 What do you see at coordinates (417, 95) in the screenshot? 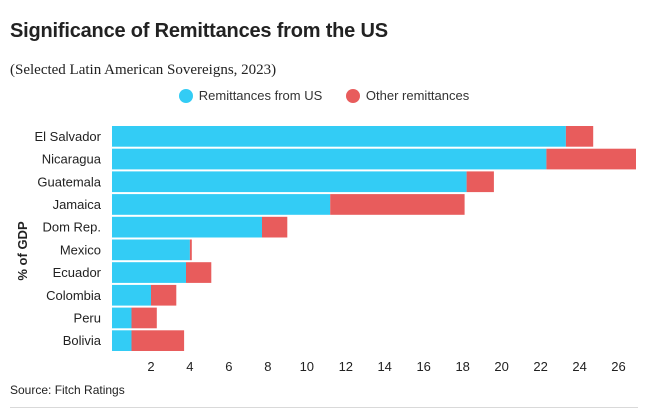
I see `legend-label-other: Other remittances` at bounding box center [417, 95].